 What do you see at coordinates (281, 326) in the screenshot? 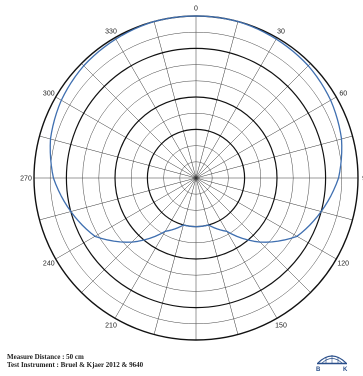
I see `angle-label-150: 150` at bounding box center [281, 326].